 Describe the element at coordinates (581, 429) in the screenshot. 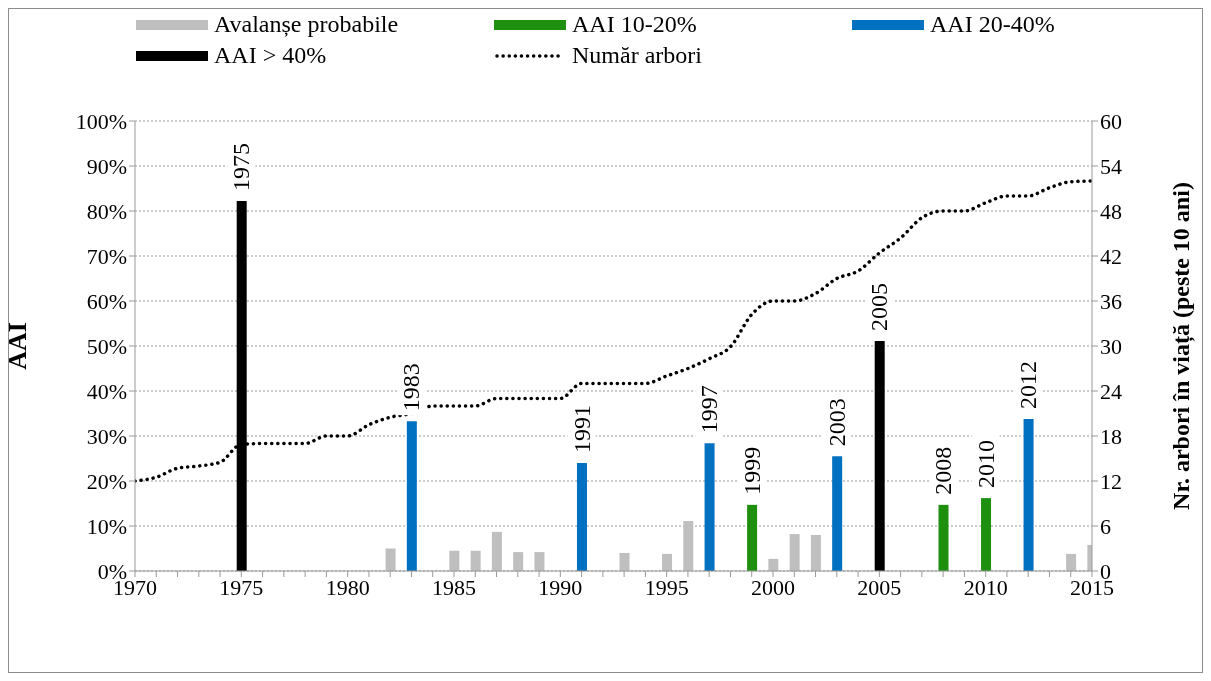

I see `annotation: 1991` at that location.